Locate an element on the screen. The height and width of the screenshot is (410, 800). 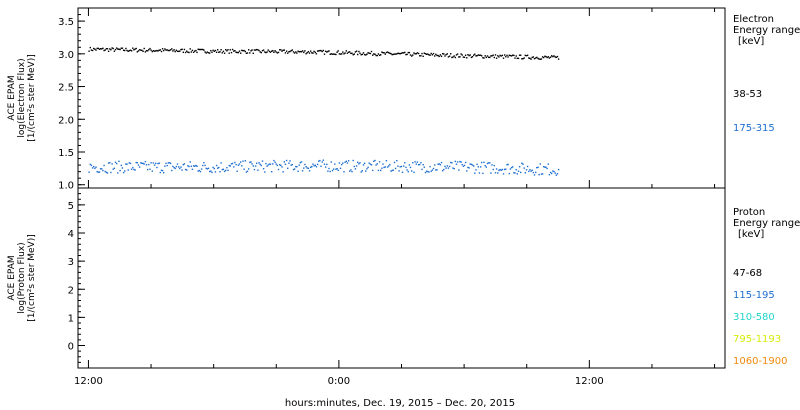
legend-series-label: 795-1193 is located at coordinates (757, 339).